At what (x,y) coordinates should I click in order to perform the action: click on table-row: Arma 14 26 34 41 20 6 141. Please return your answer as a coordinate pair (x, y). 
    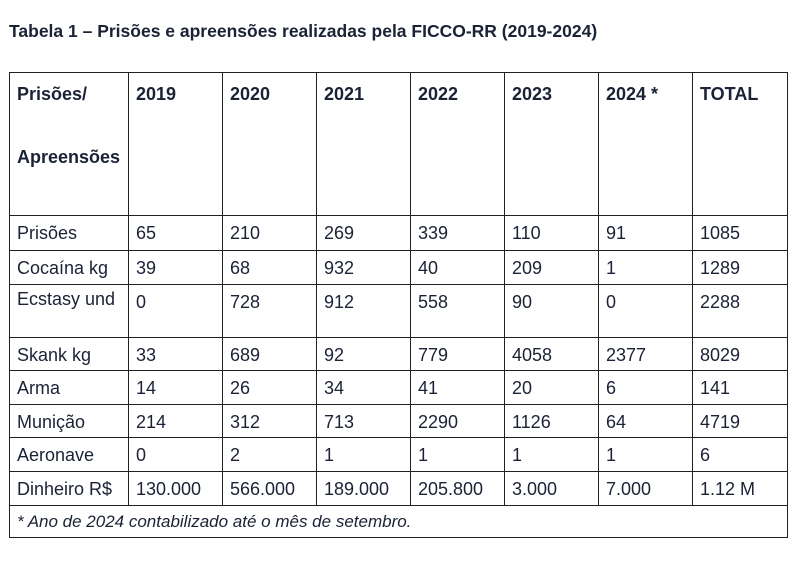
    Looking at the image, I should click on (398, 387).